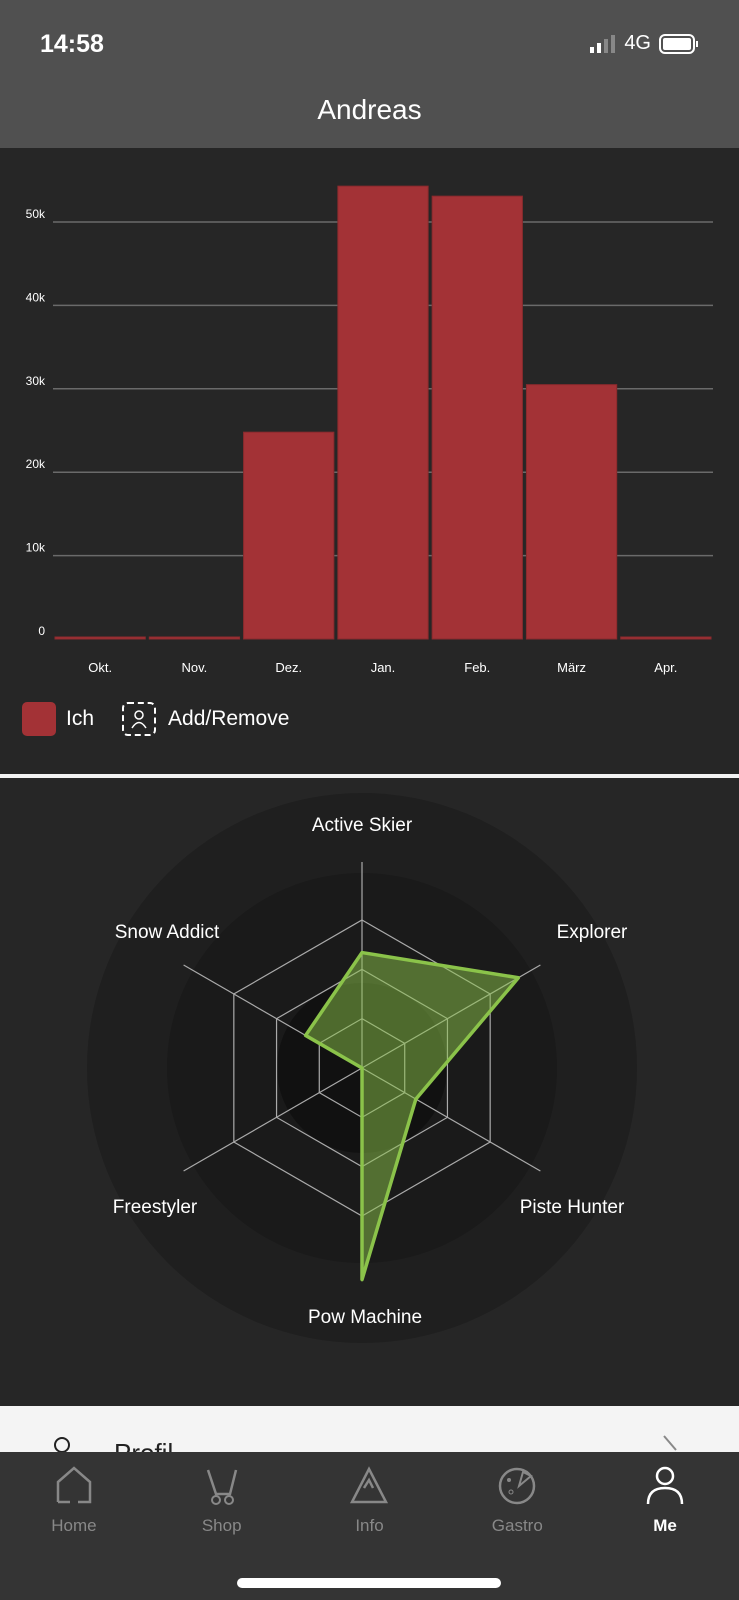 The width and height of the screenshot is (739, 1600). I want to click on chevron-right-icon, so click(670, 1443).